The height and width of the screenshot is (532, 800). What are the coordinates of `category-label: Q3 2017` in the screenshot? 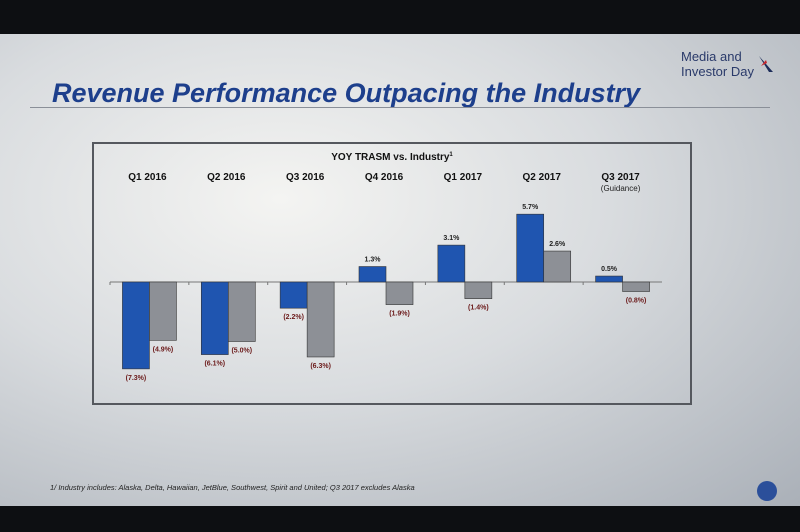 It's located at (620, 177).